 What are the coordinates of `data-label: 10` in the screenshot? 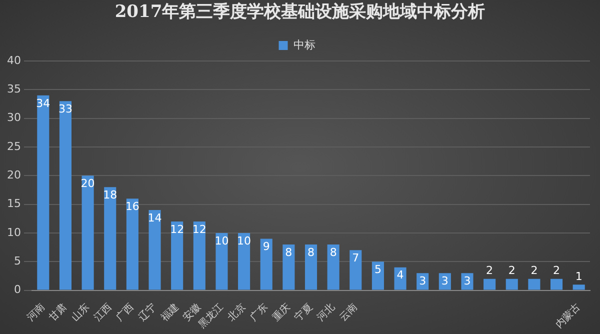 It's located at (221, 241).